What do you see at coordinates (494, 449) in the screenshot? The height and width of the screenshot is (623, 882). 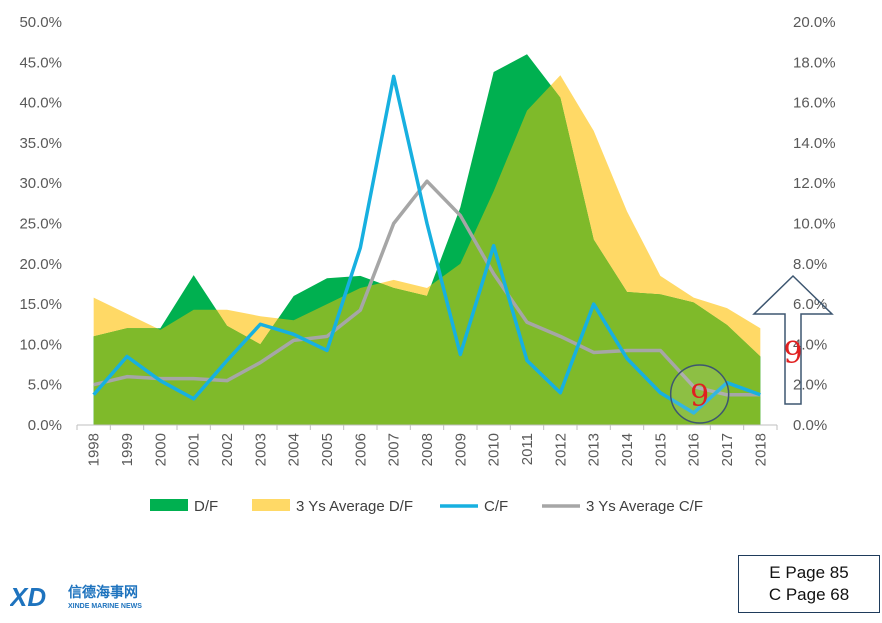 I see `x-tick-label: 2010` at bounding box center [494, 449].